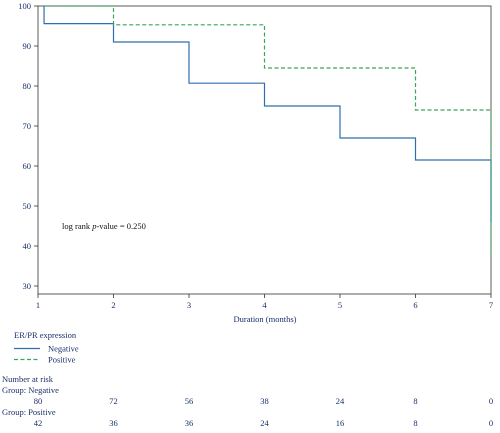  Describe the element at coordinates (27, 166) in the screenshot. I see `y-tick-label: 60` at that location.